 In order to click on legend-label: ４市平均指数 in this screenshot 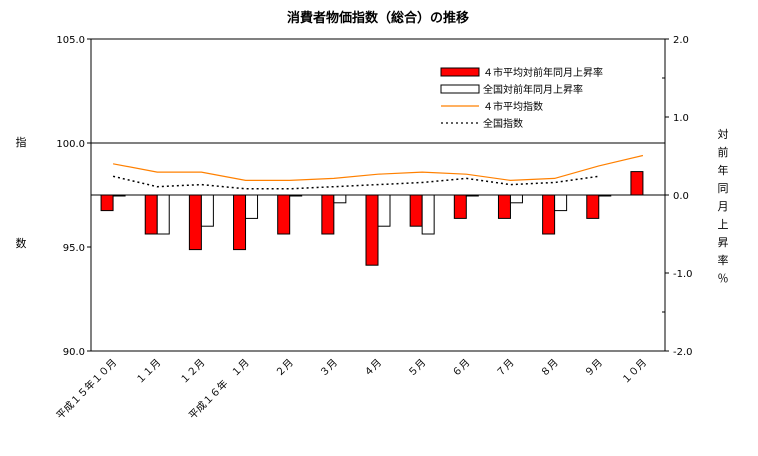, I will do `click(513, 106)`.